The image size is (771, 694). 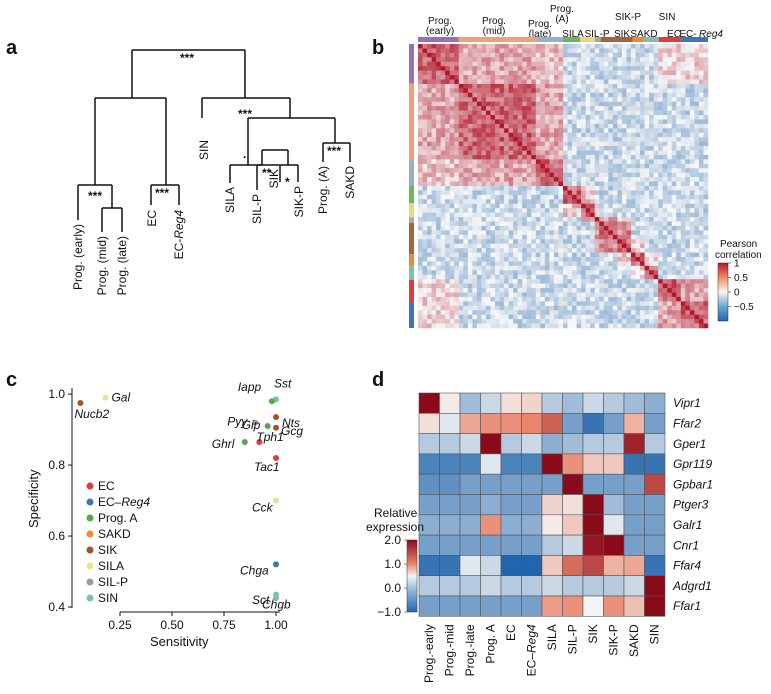 I want to click on dendrogram-leaf: SAKD, so click(x=350, y=182).